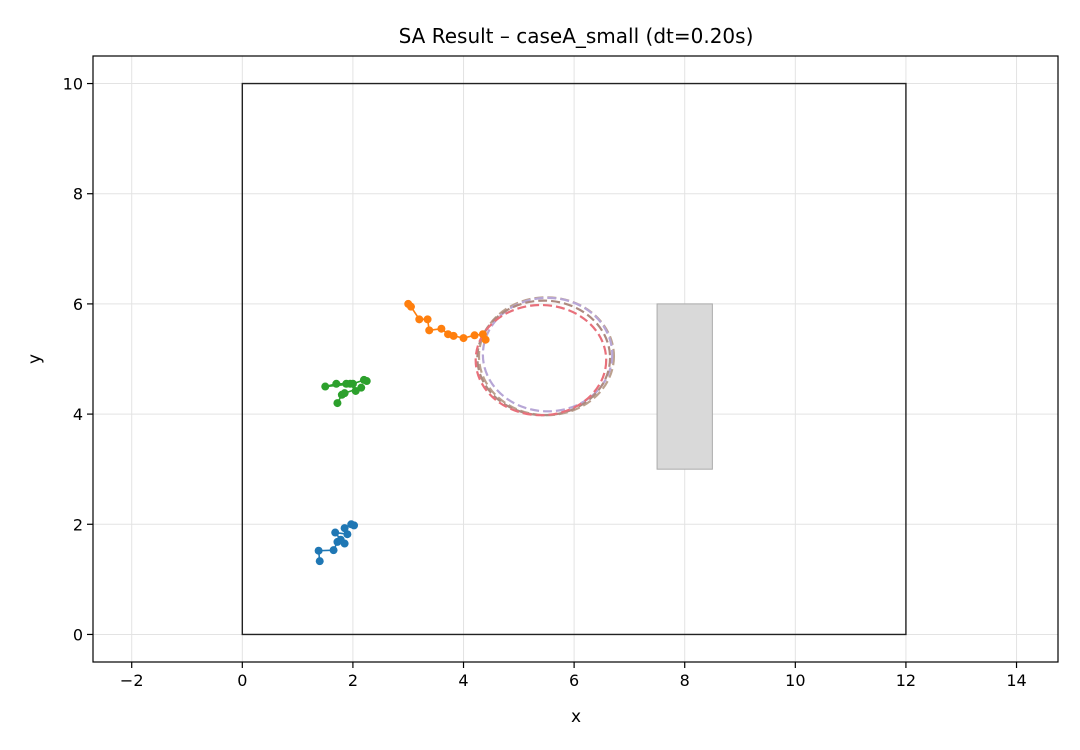 This screenshot has width=1080, height=750. I want to click on y-tick-label: 4, so click(78, 414).